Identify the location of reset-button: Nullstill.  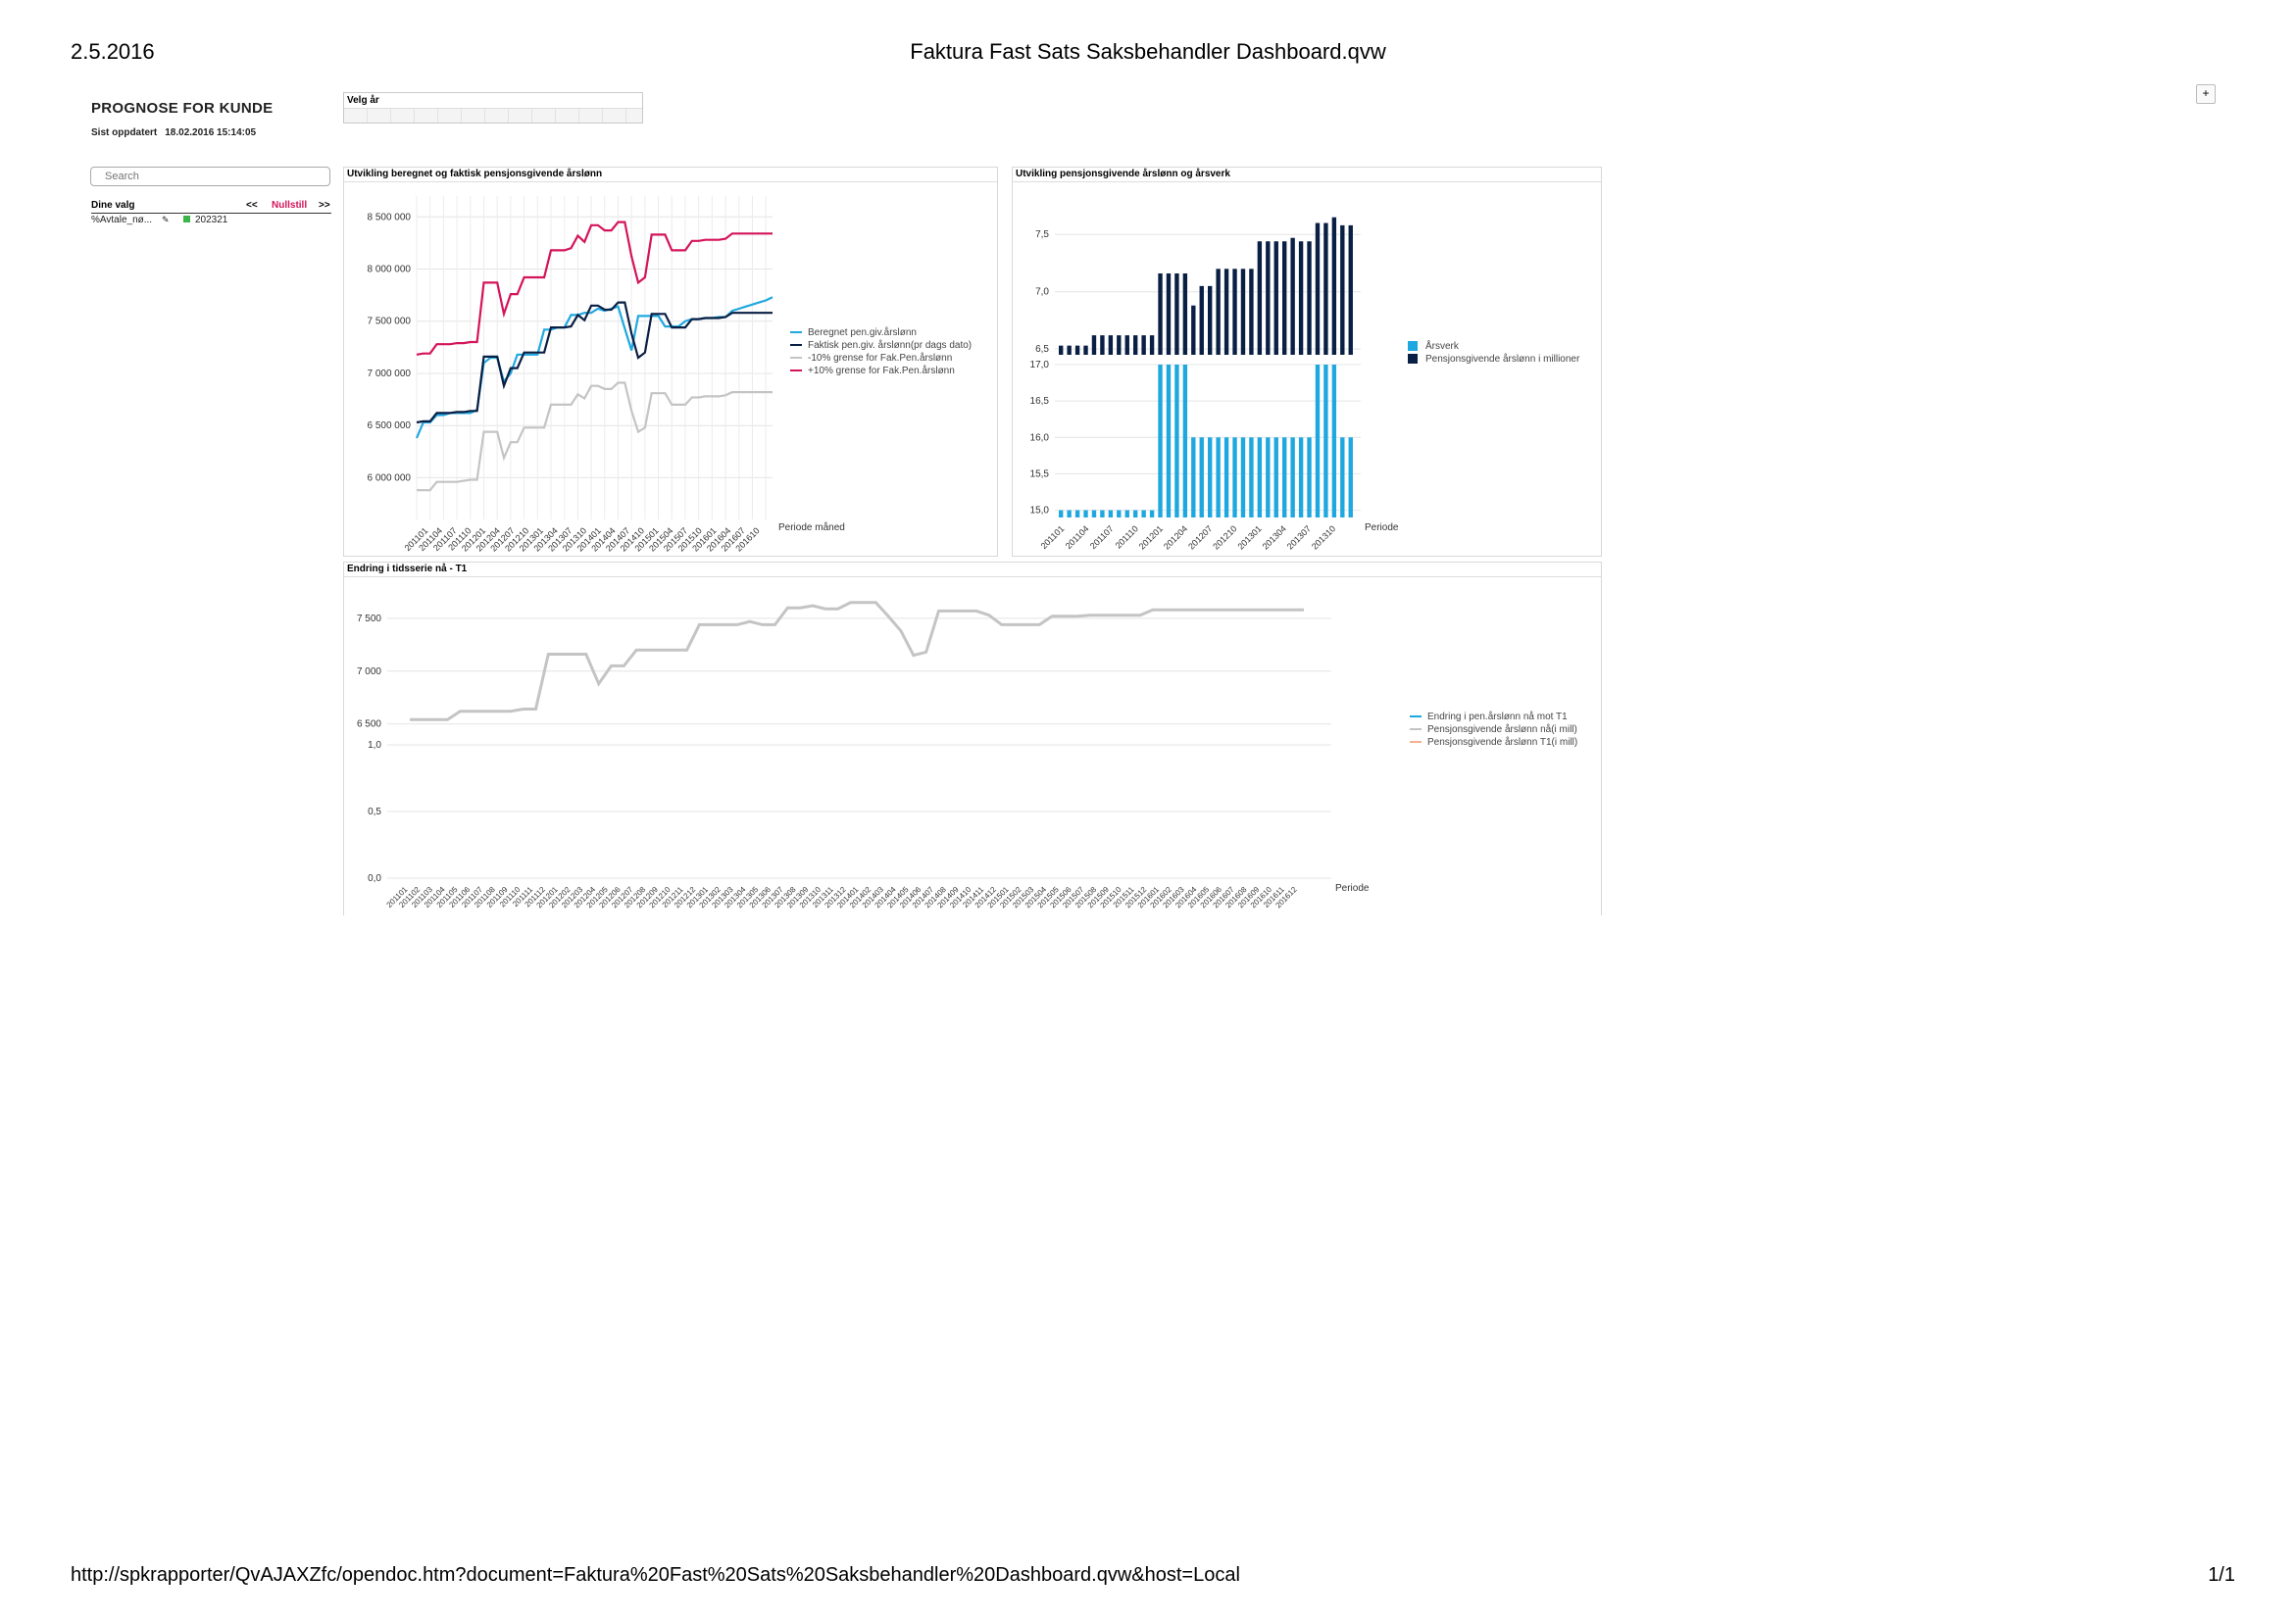
(290, 206).